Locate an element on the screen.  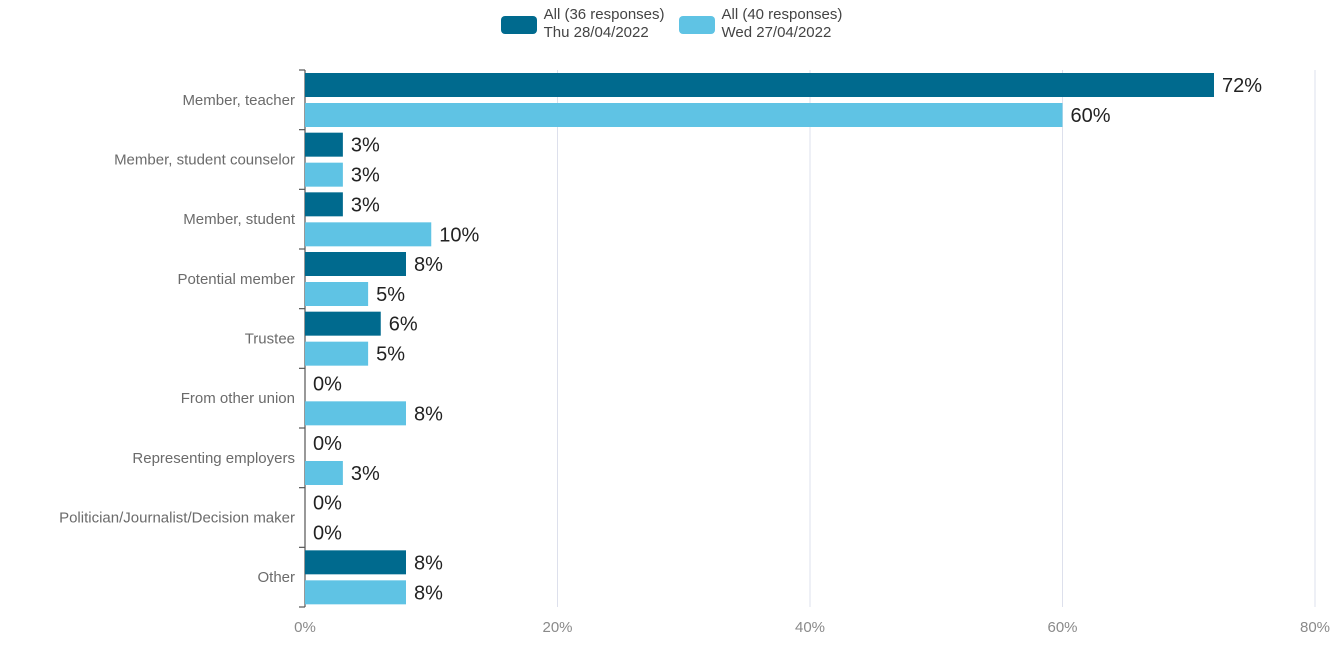
category-label: Representing employers is located at coordinates (213, 458).